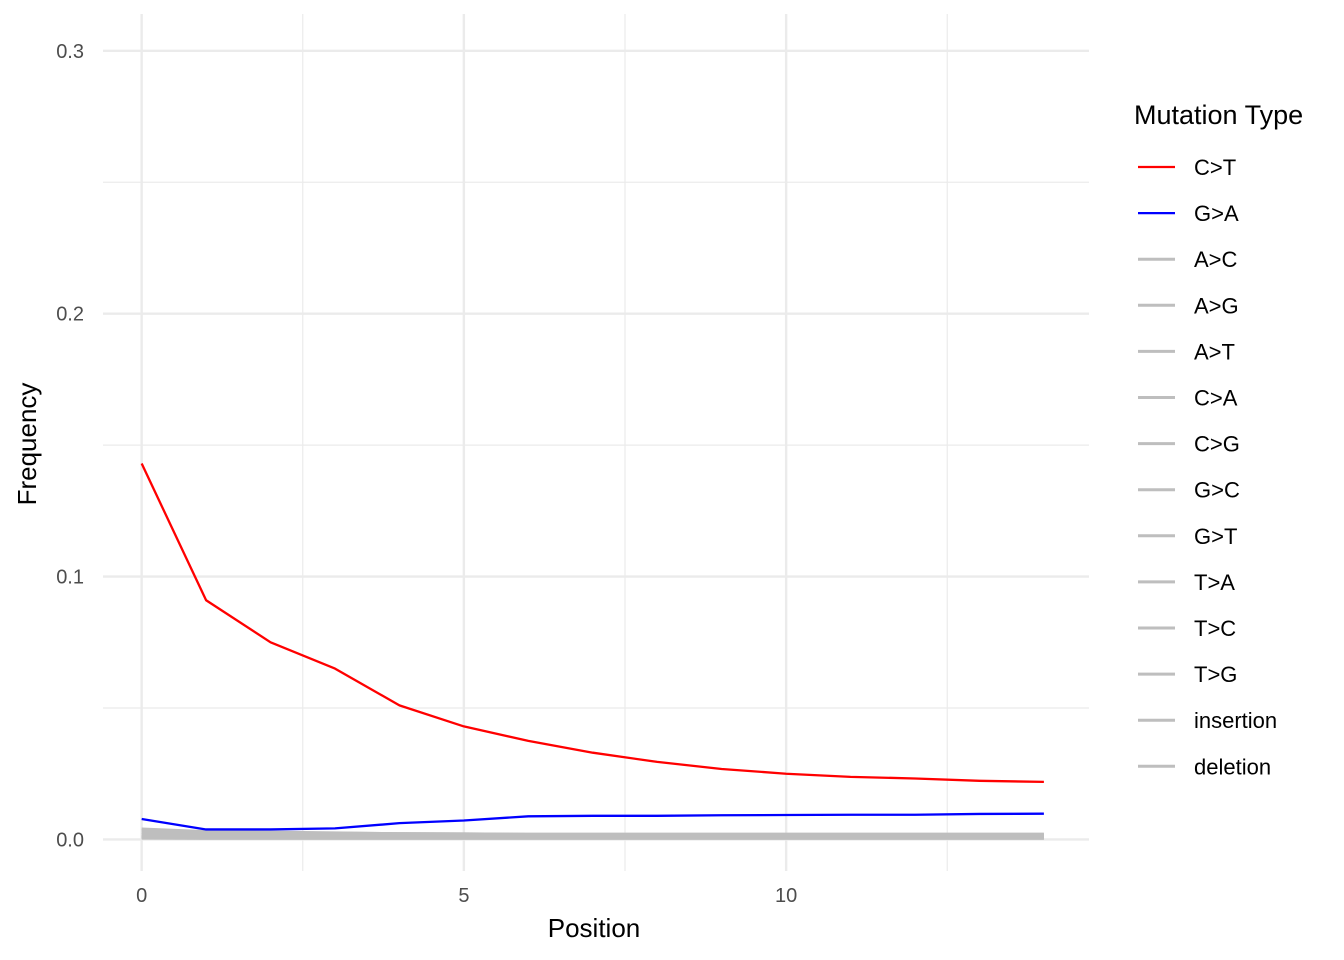 The image size is (1344, 960). Describe the element at coordinates (1218, 115) in the screenshot. I see `legend-title: Mutation Type` at that location.